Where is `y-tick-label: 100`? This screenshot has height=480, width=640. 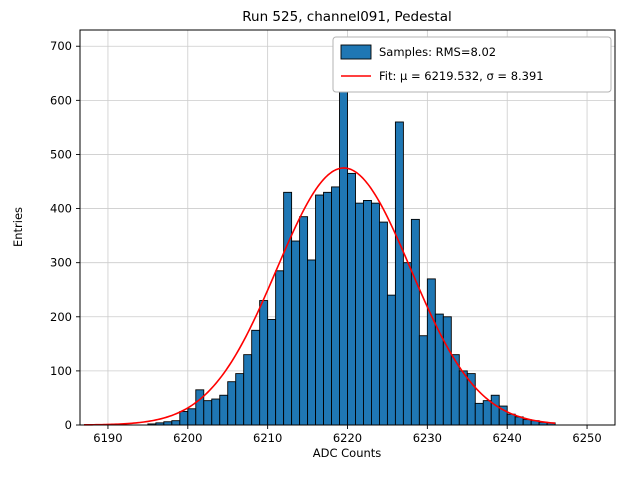
y-tick-label: 100 is located at coordinates (61, 371).